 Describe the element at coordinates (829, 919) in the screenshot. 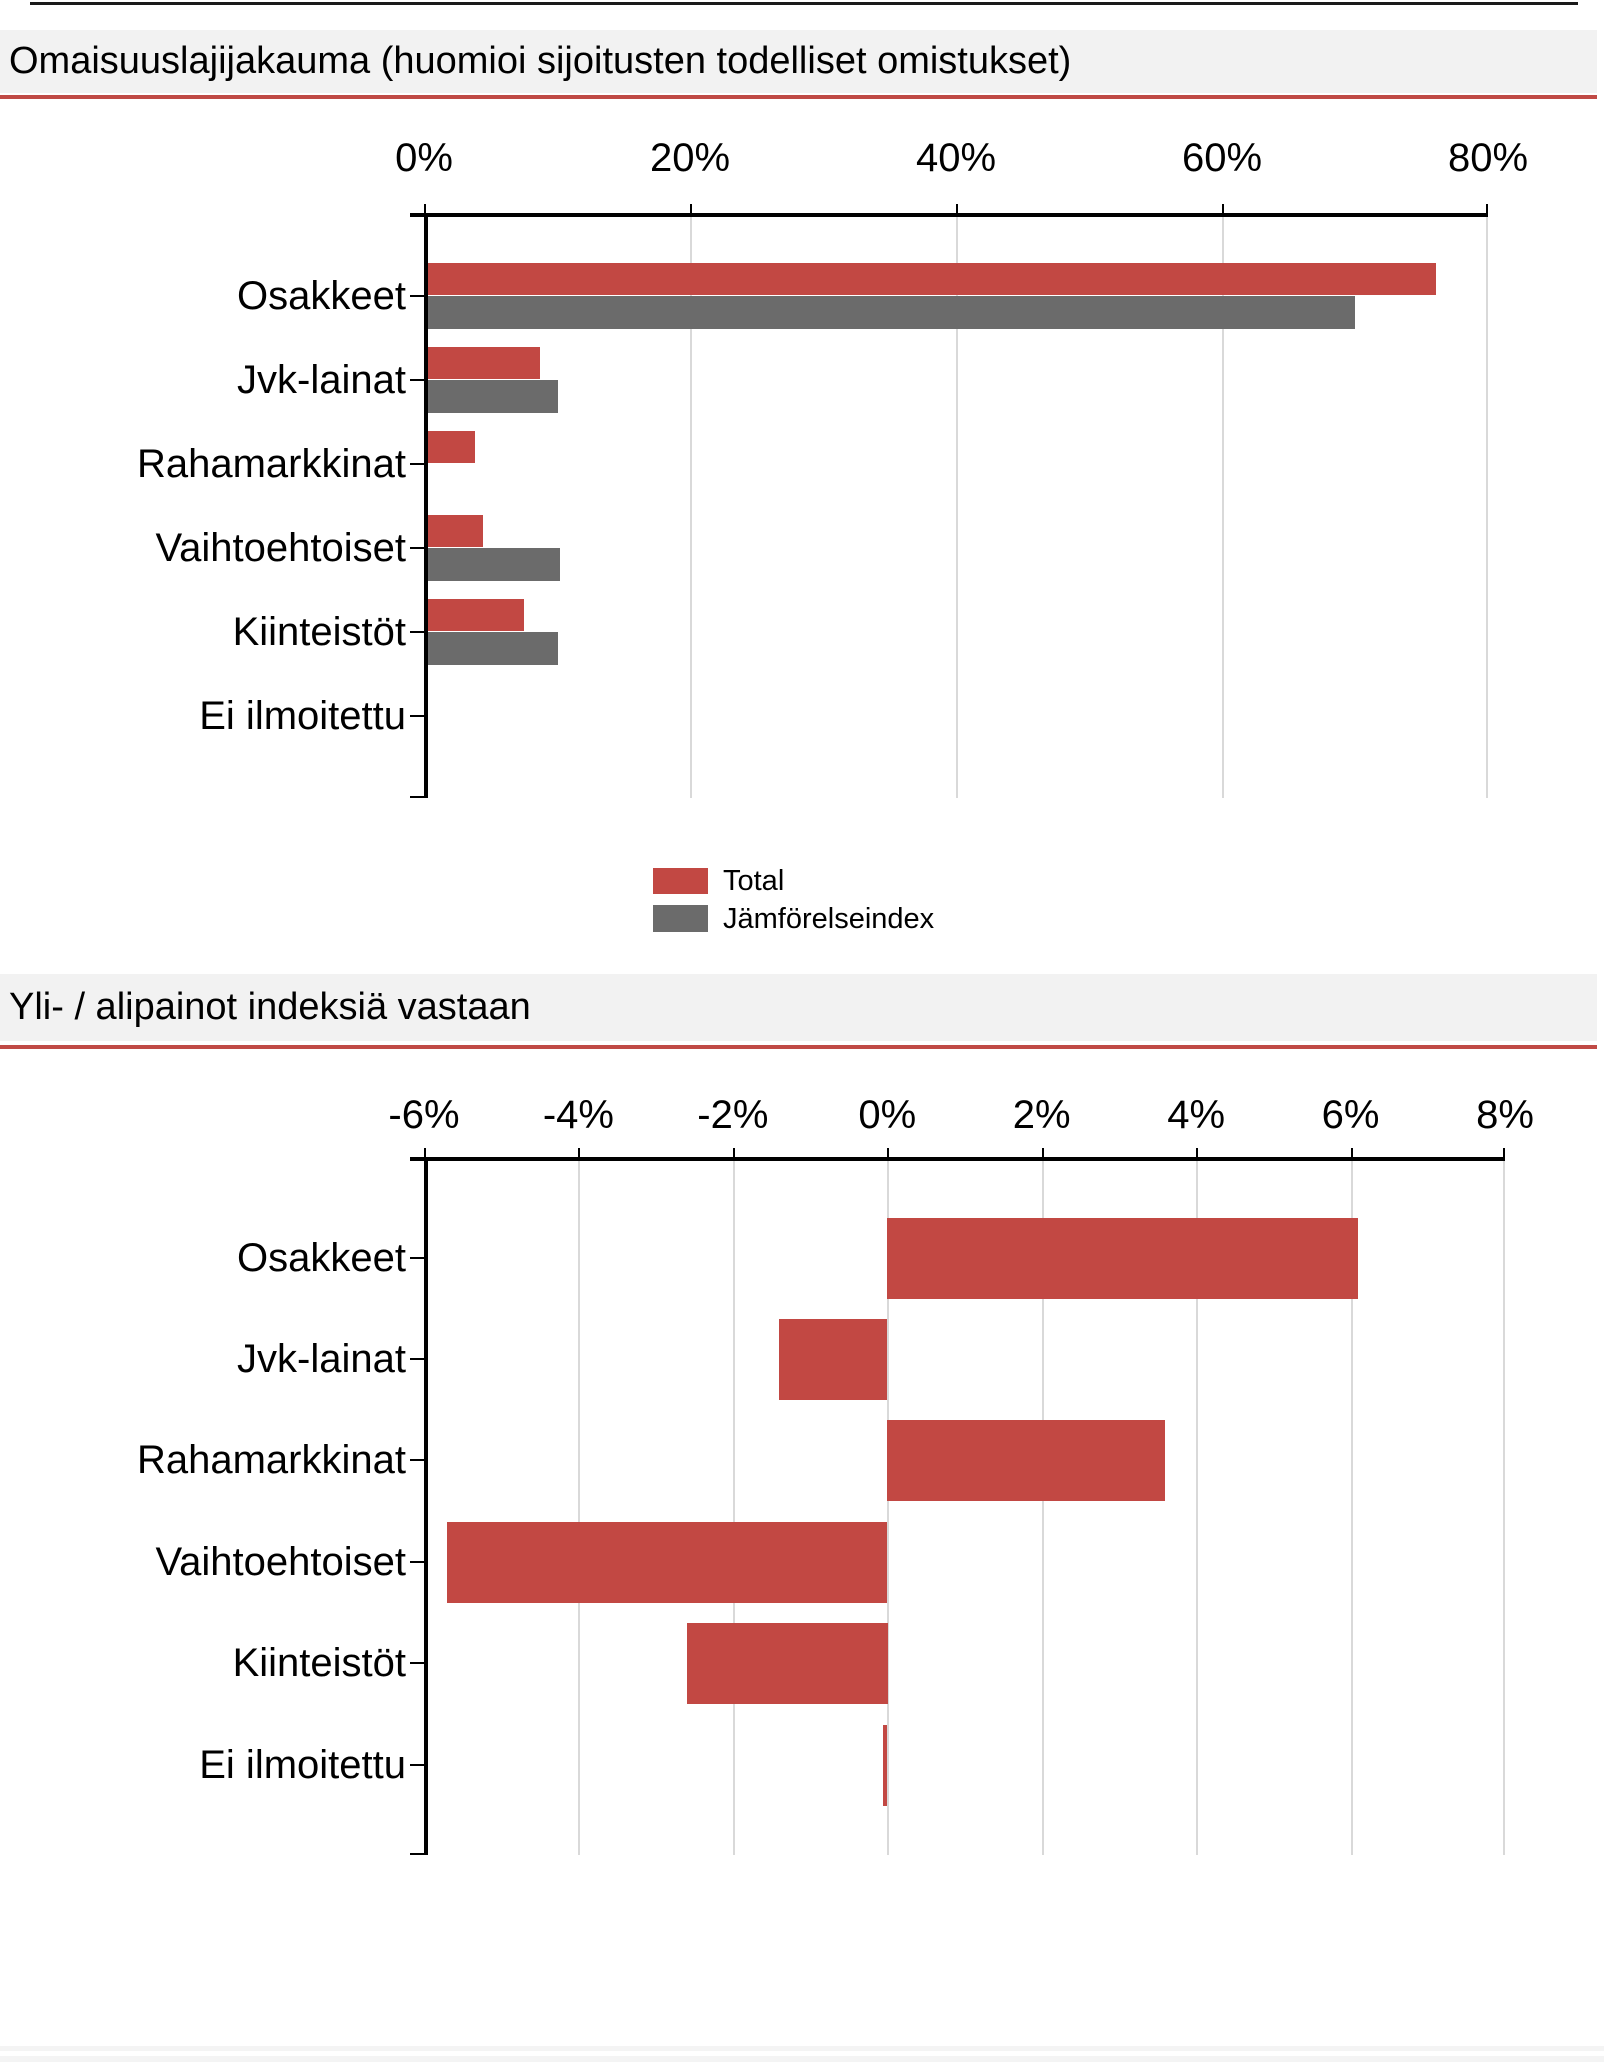

I see `legend-label: Jämförelseindex` at that location.